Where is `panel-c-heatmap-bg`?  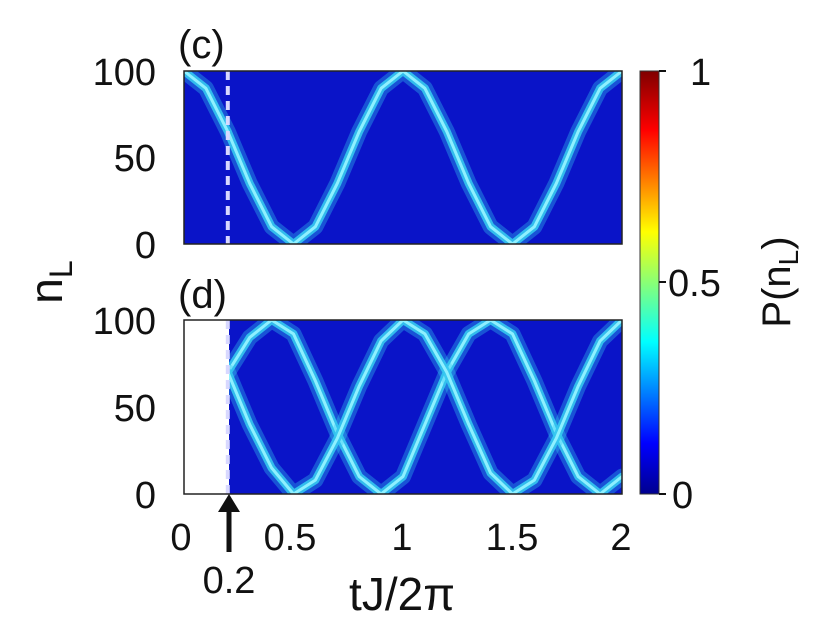
panel-c-heatmap-bg is located at coordinates (403, 157).